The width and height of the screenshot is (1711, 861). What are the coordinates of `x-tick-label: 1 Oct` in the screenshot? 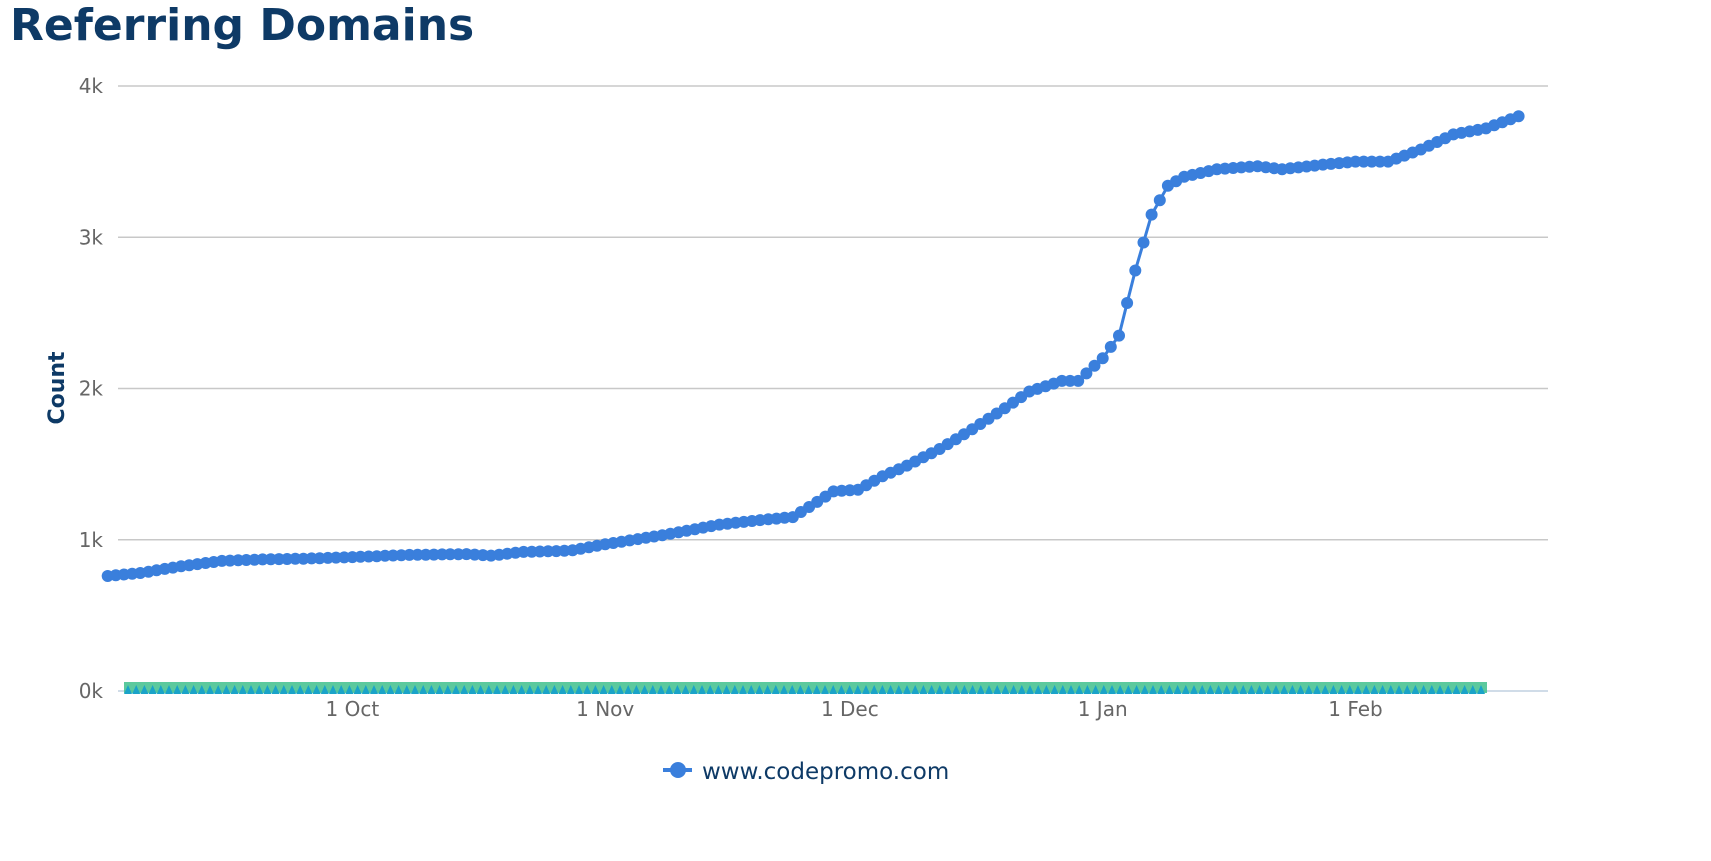 It's located at (353, 709).